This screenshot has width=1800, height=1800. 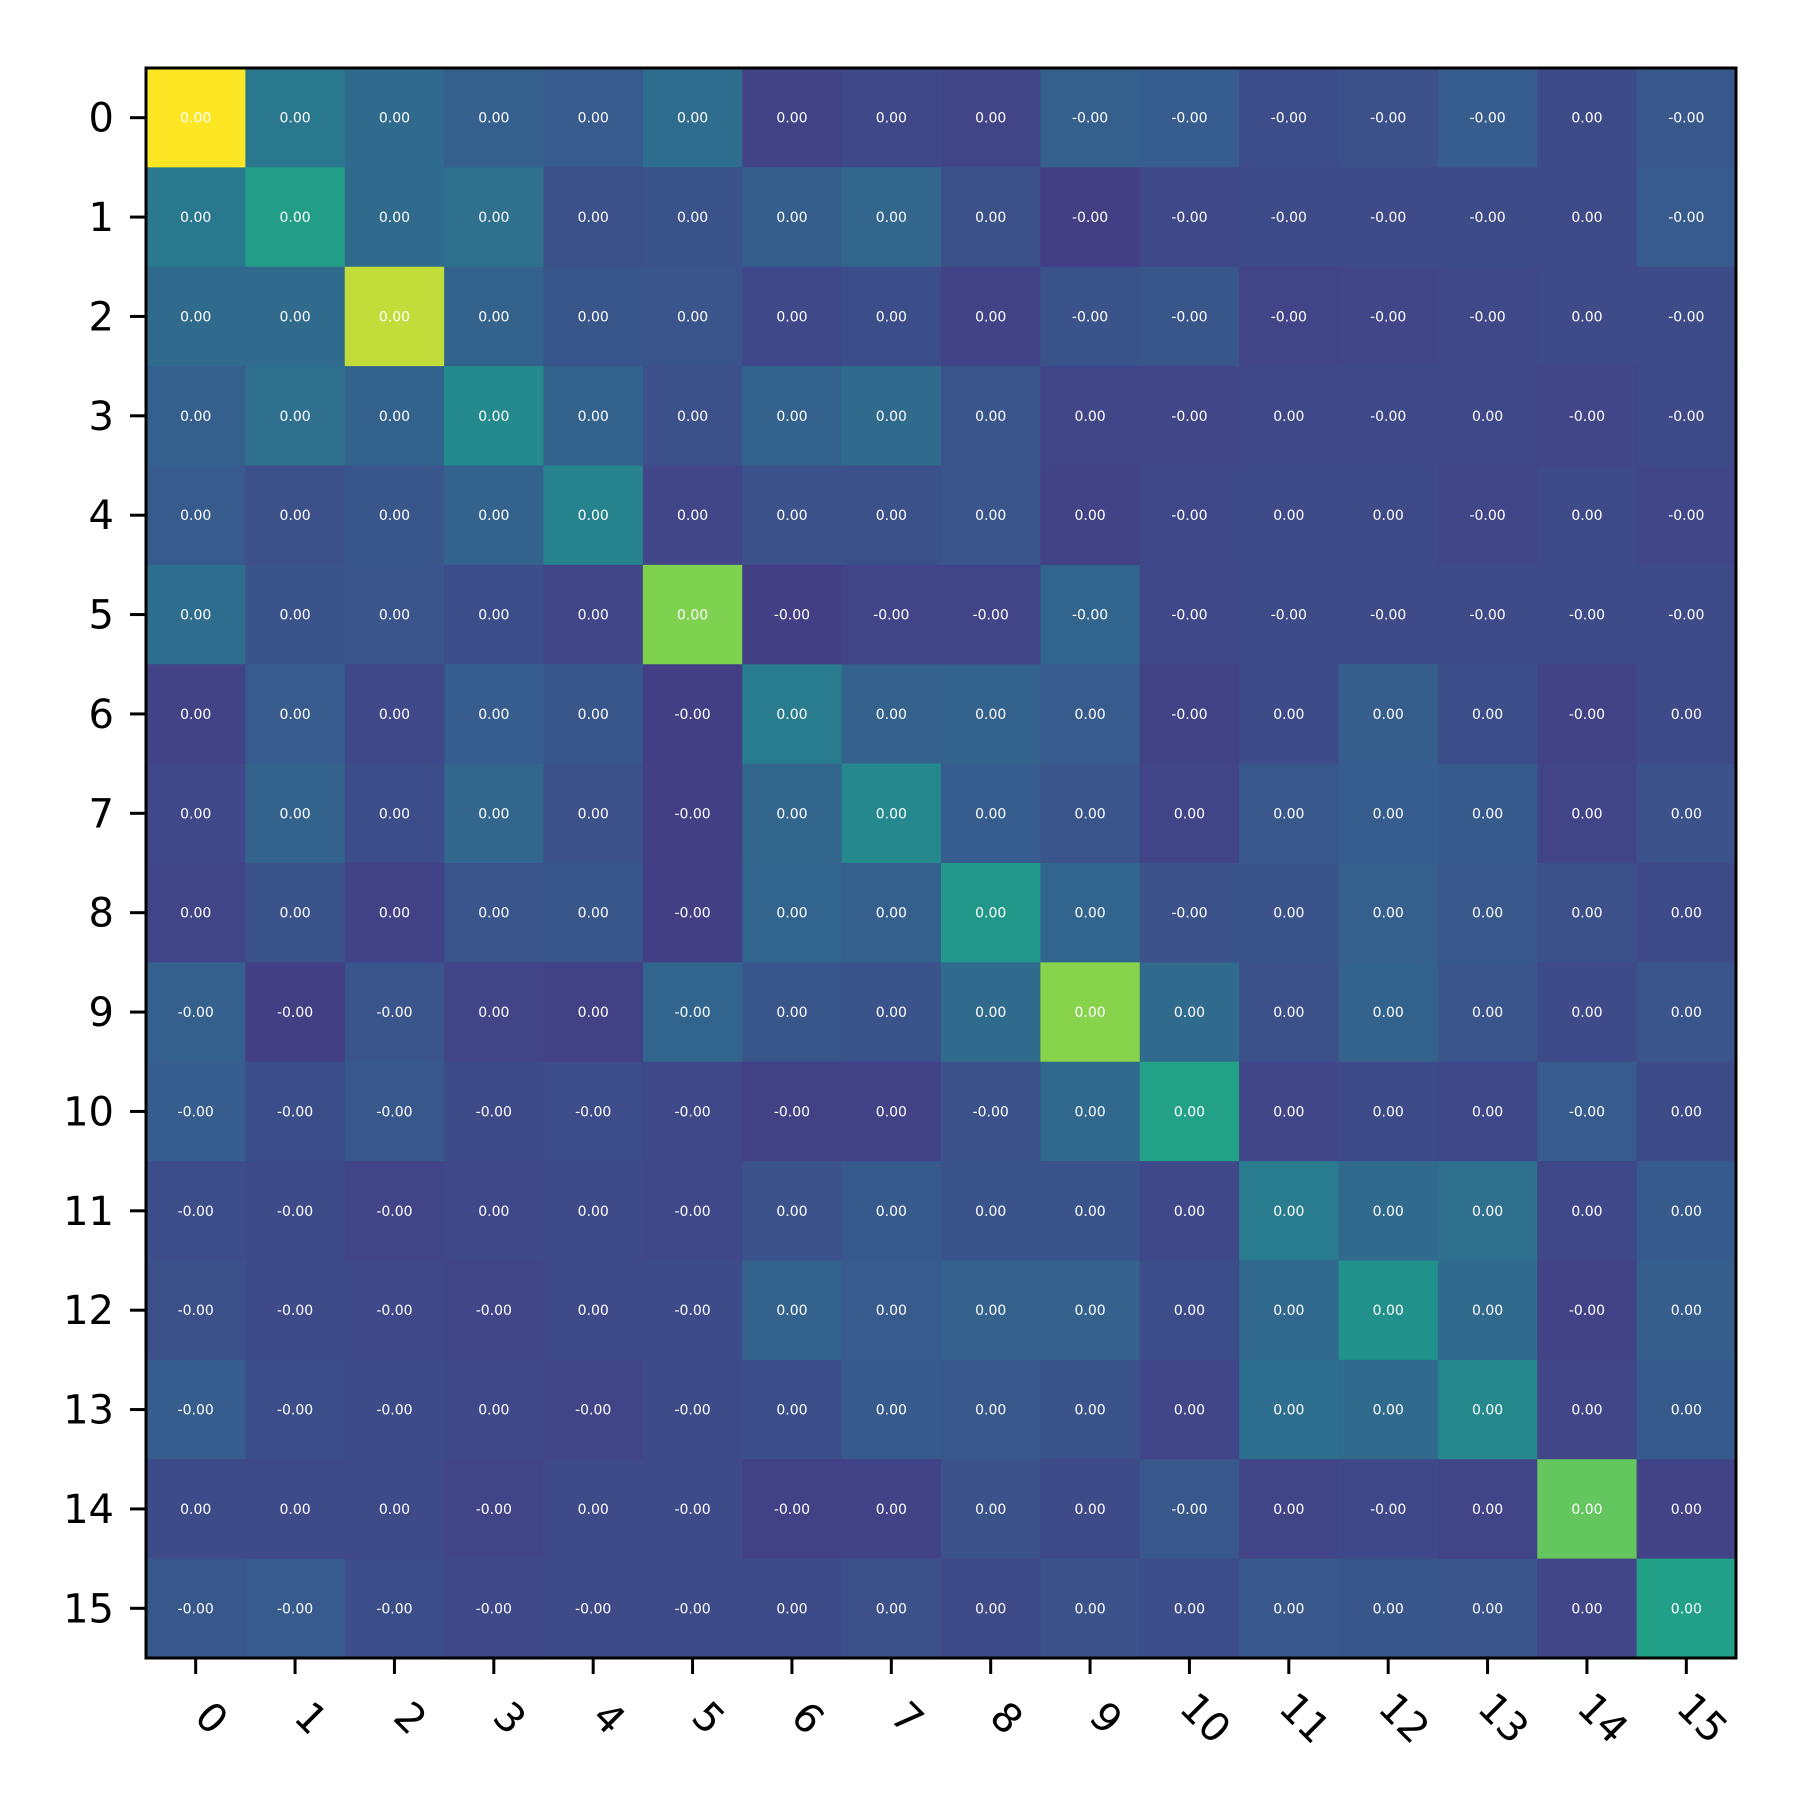 What do you see at coordinates (961, 1705) in the screenshot?
I see `x-axis: 0 1 2 3 4 5 6 7 8 9 10 11 12 13 14 15` at bounding box center [961, 1705].